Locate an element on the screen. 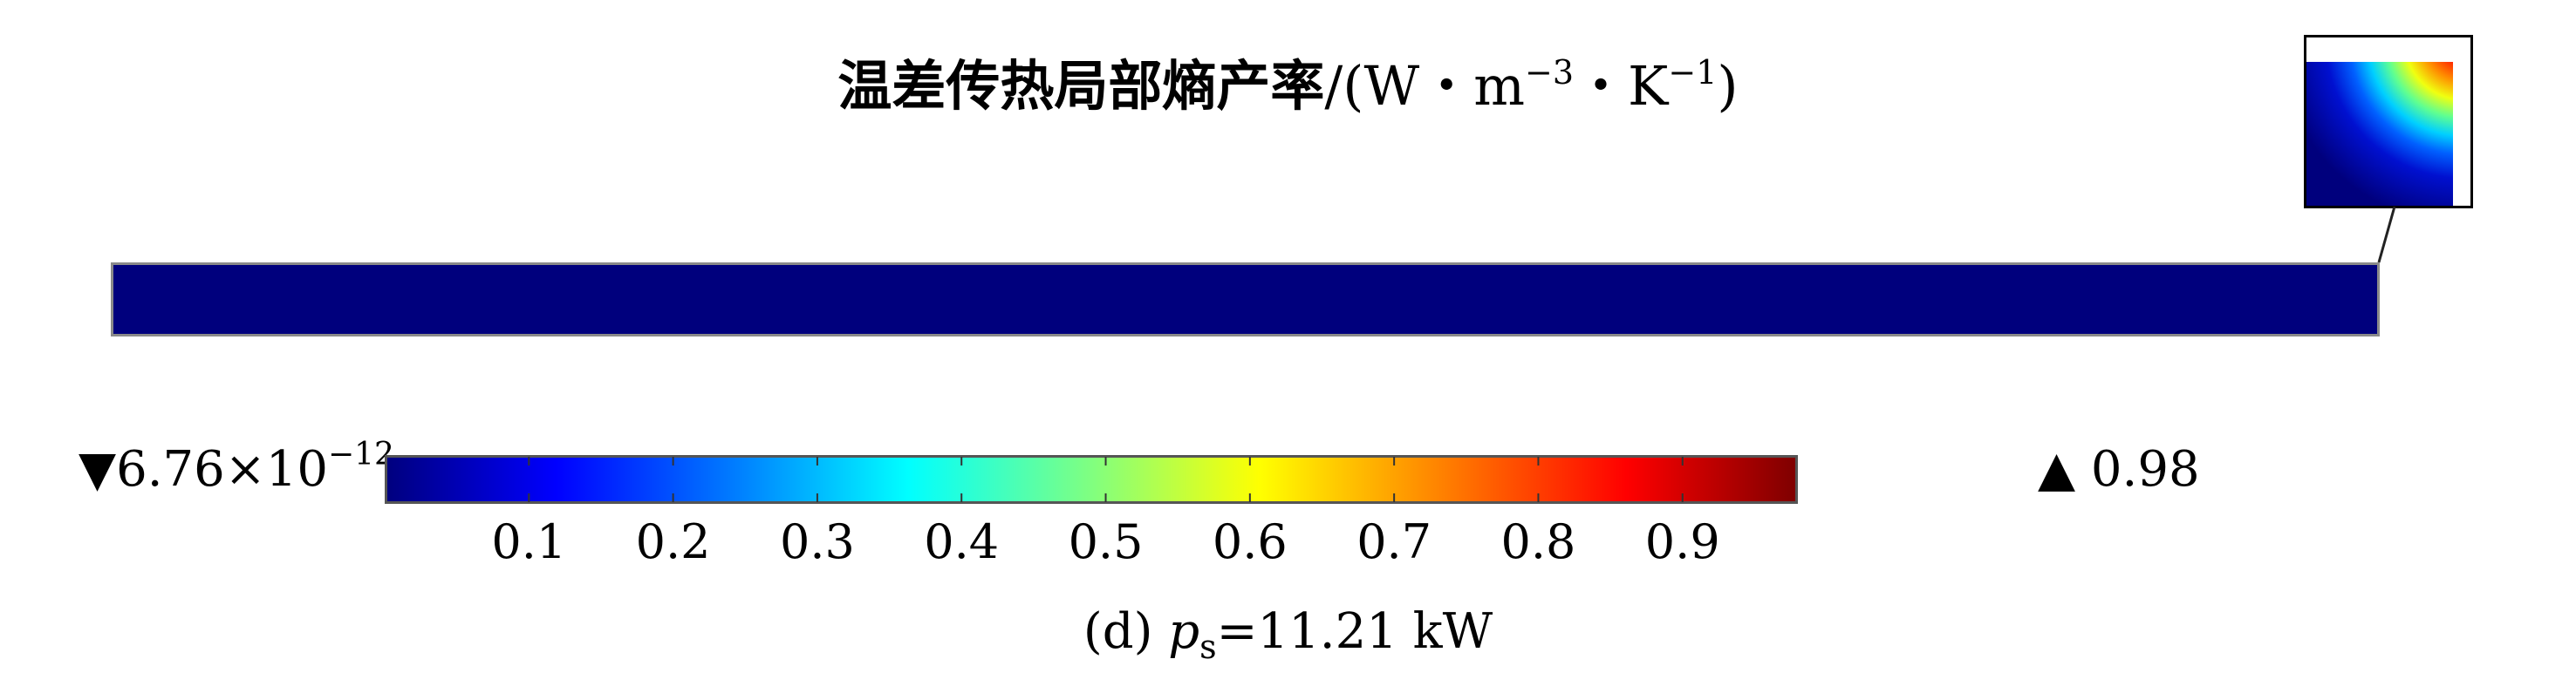 The width and height of the screenshot is (2576, 700). colorbar-tick-label: 0.7 is located at coordinates (1394, 542).